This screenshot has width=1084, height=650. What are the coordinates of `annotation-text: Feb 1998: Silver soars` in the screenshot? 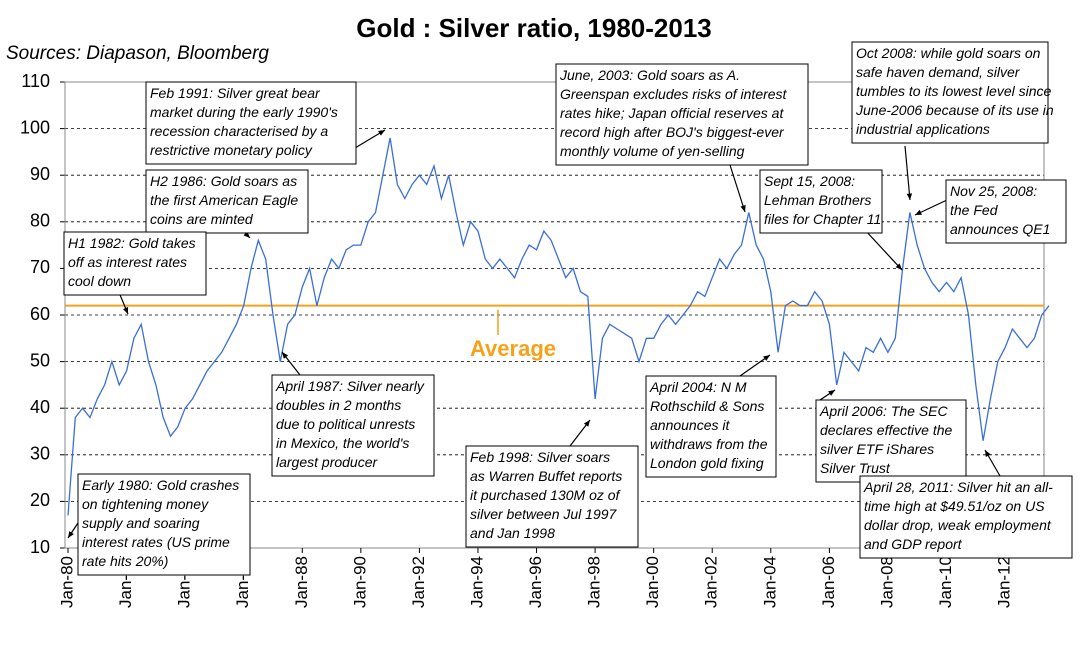 It's located at (540, 457).